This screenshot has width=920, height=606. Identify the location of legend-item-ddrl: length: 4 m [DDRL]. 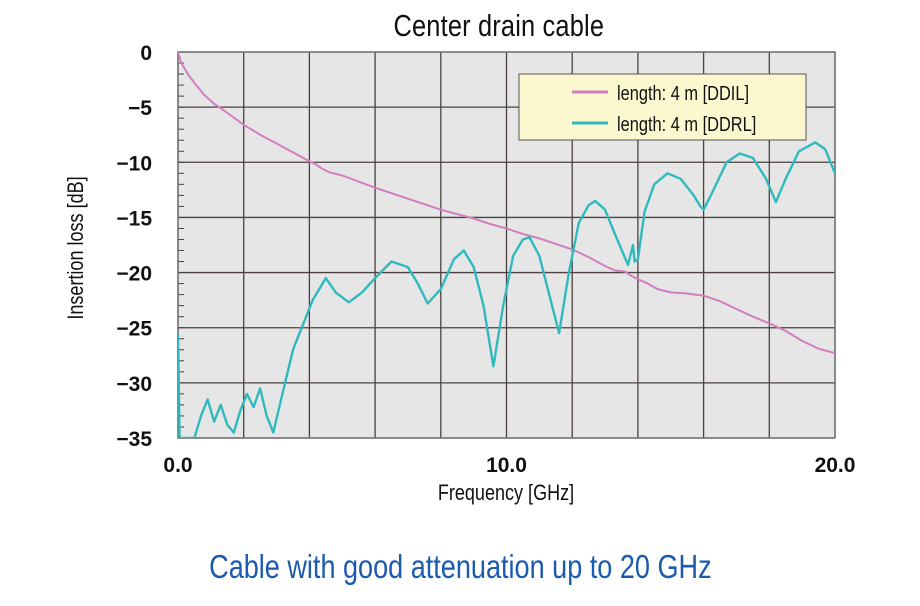
(664, 123).